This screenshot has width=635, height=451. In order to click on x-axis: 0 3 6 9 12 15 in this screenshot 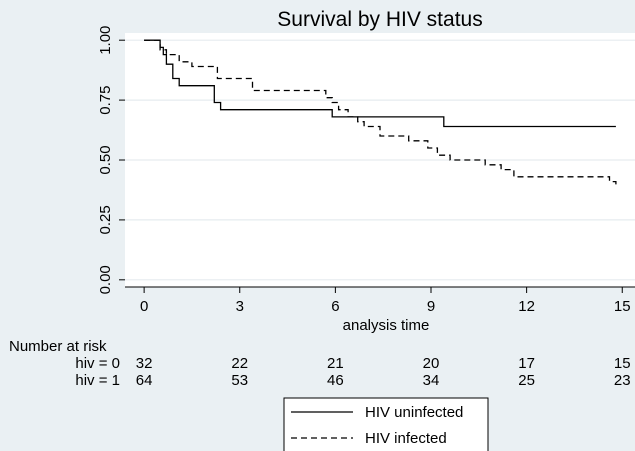, I will do `click(380, 300)`.